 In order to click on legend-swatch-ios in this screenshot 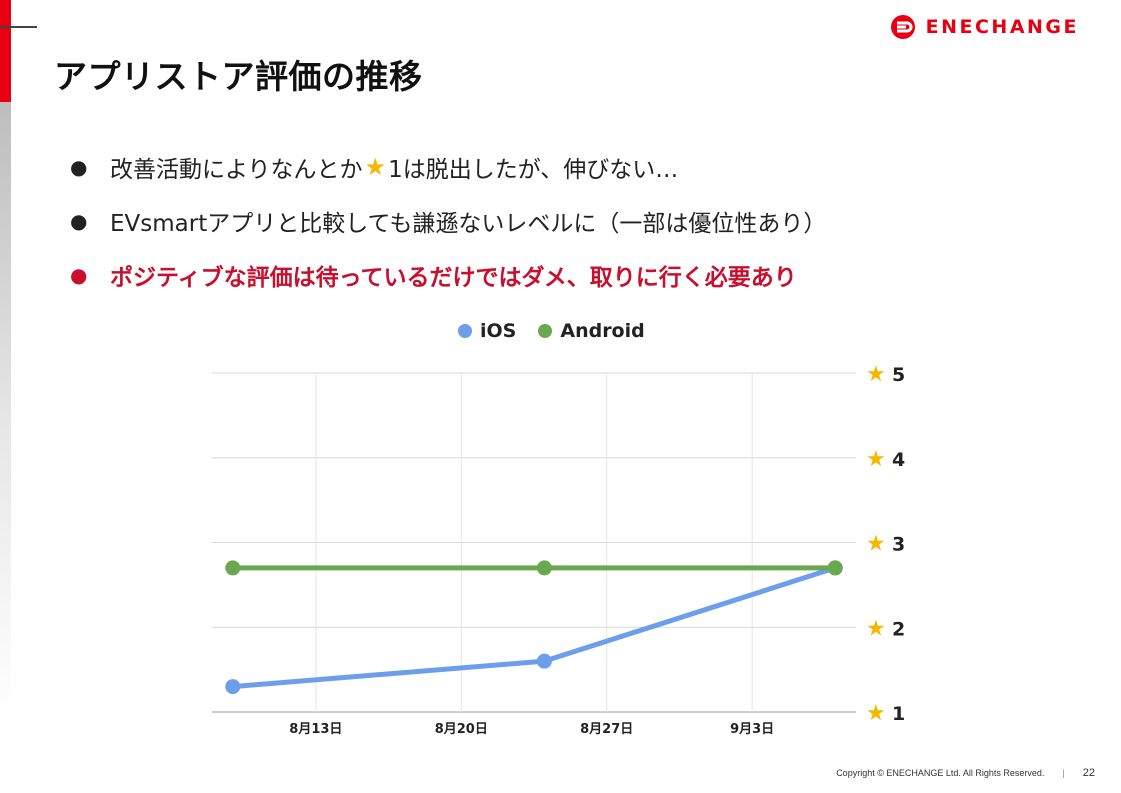, I will do `click(465, 331)`.